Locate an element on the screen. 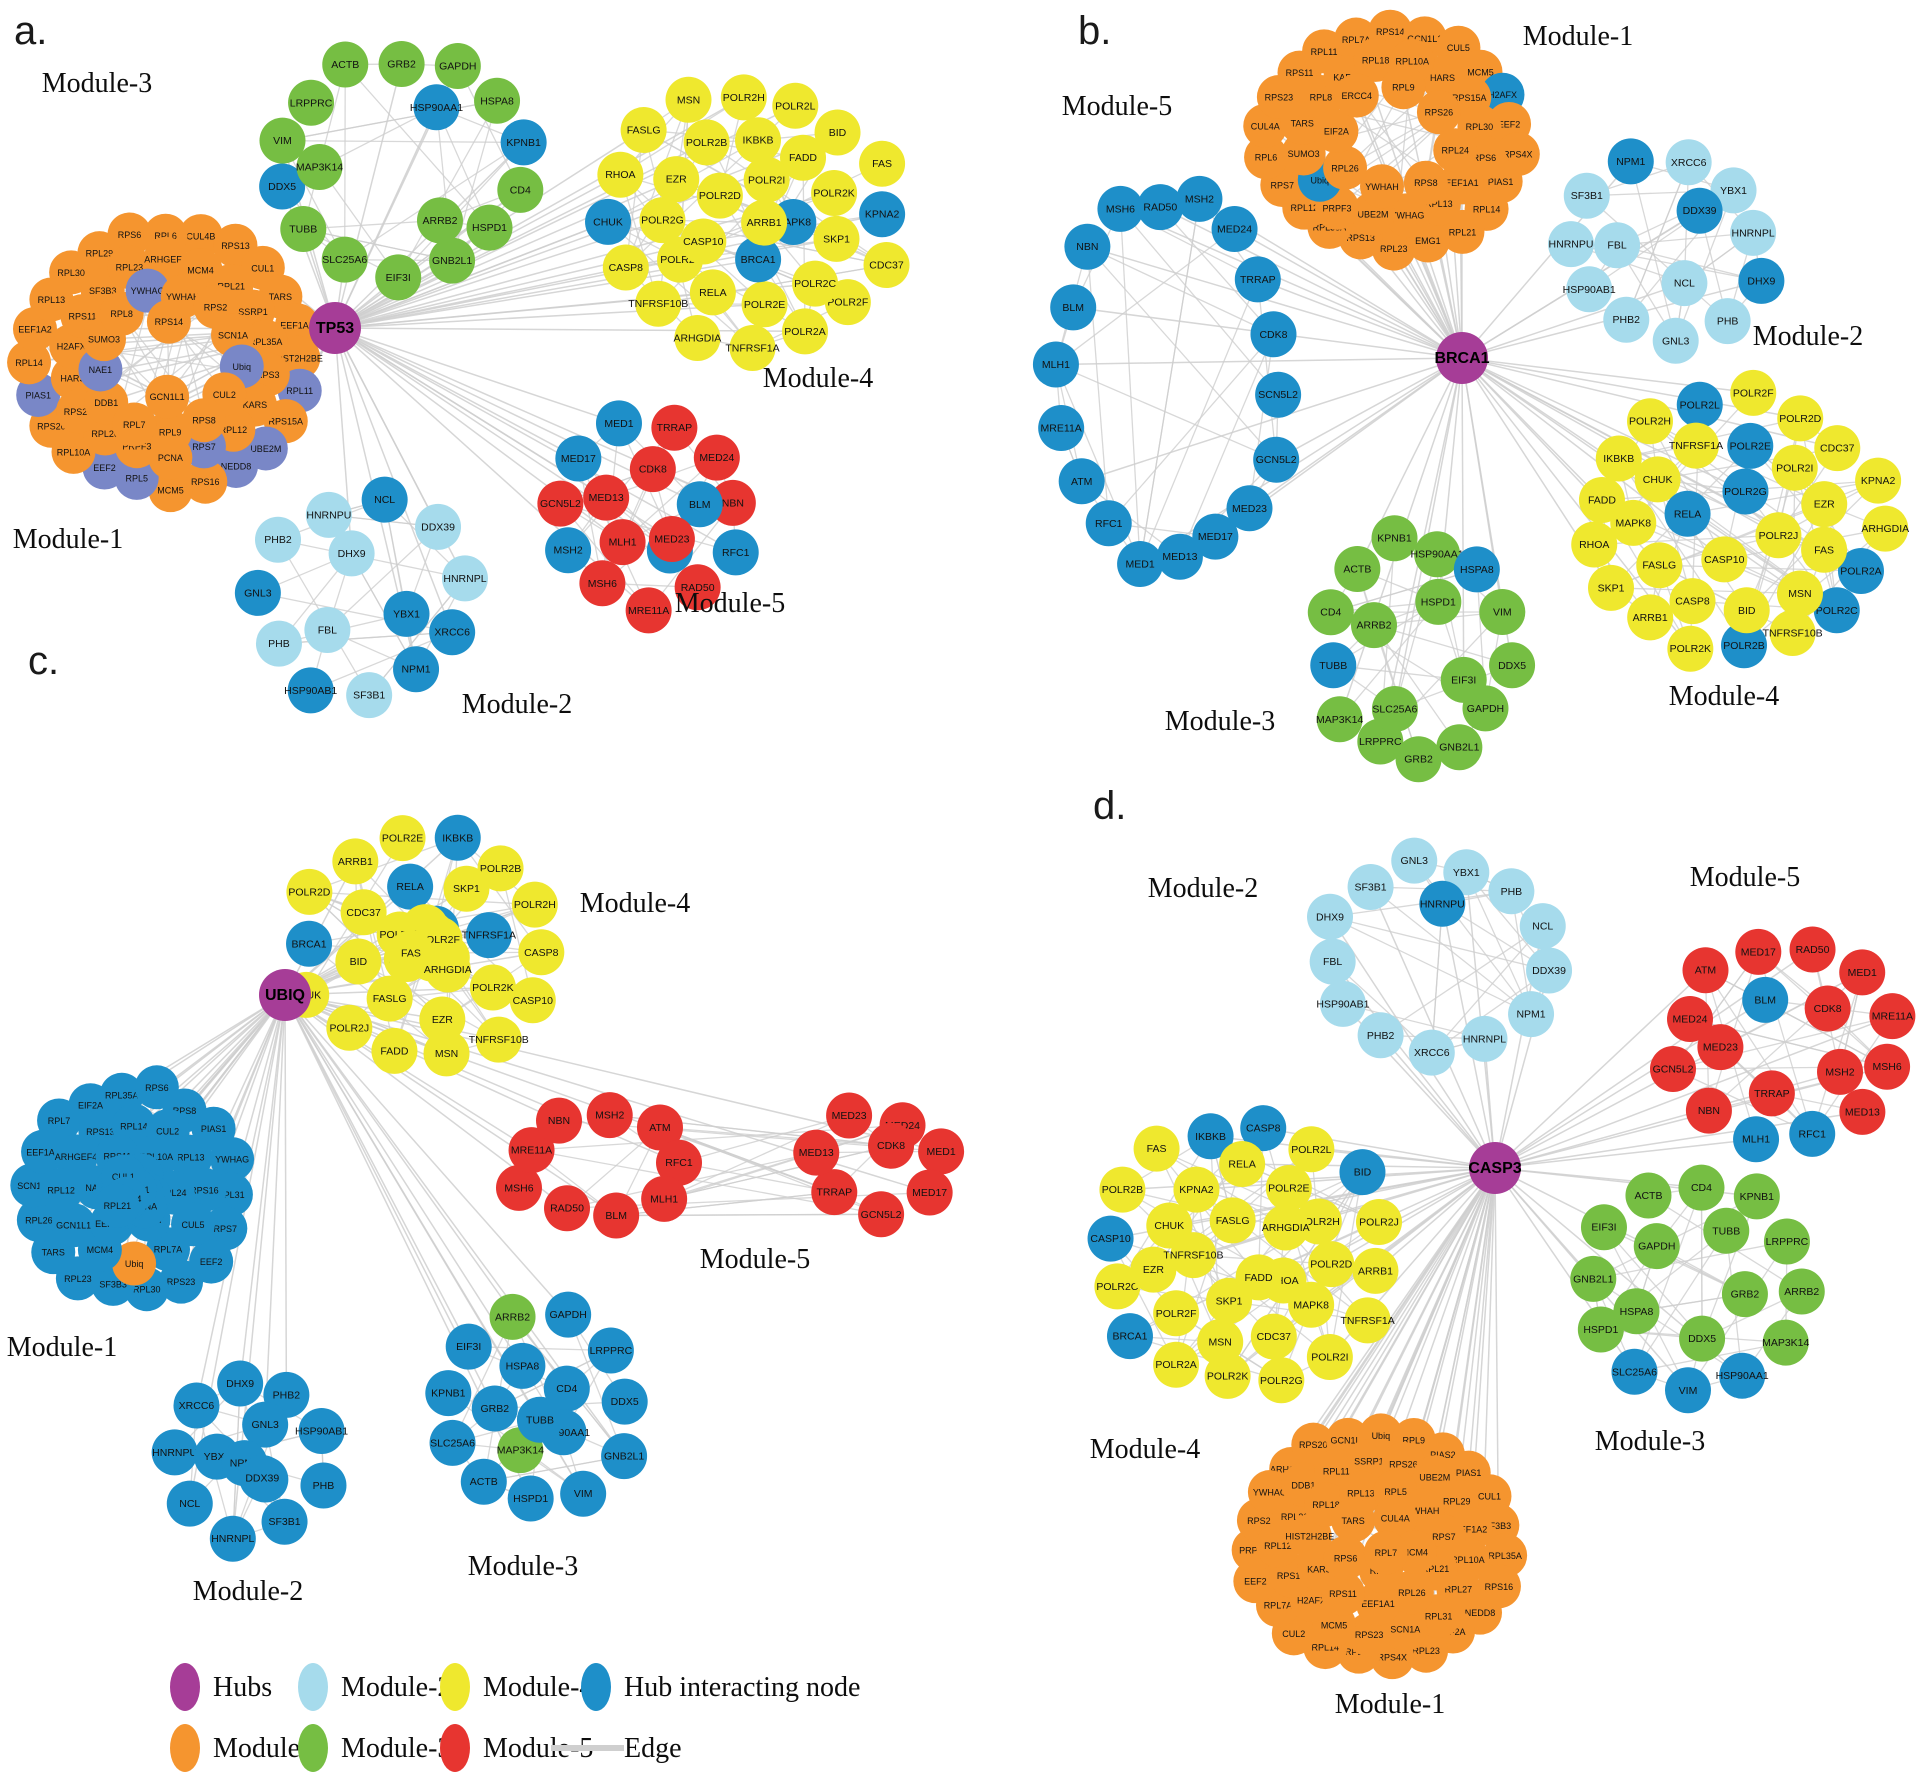 The height and width of the screenshot is (1775, 1923). node-label-rpl7a: RPL7A is located at coordinates (1278, 1606).